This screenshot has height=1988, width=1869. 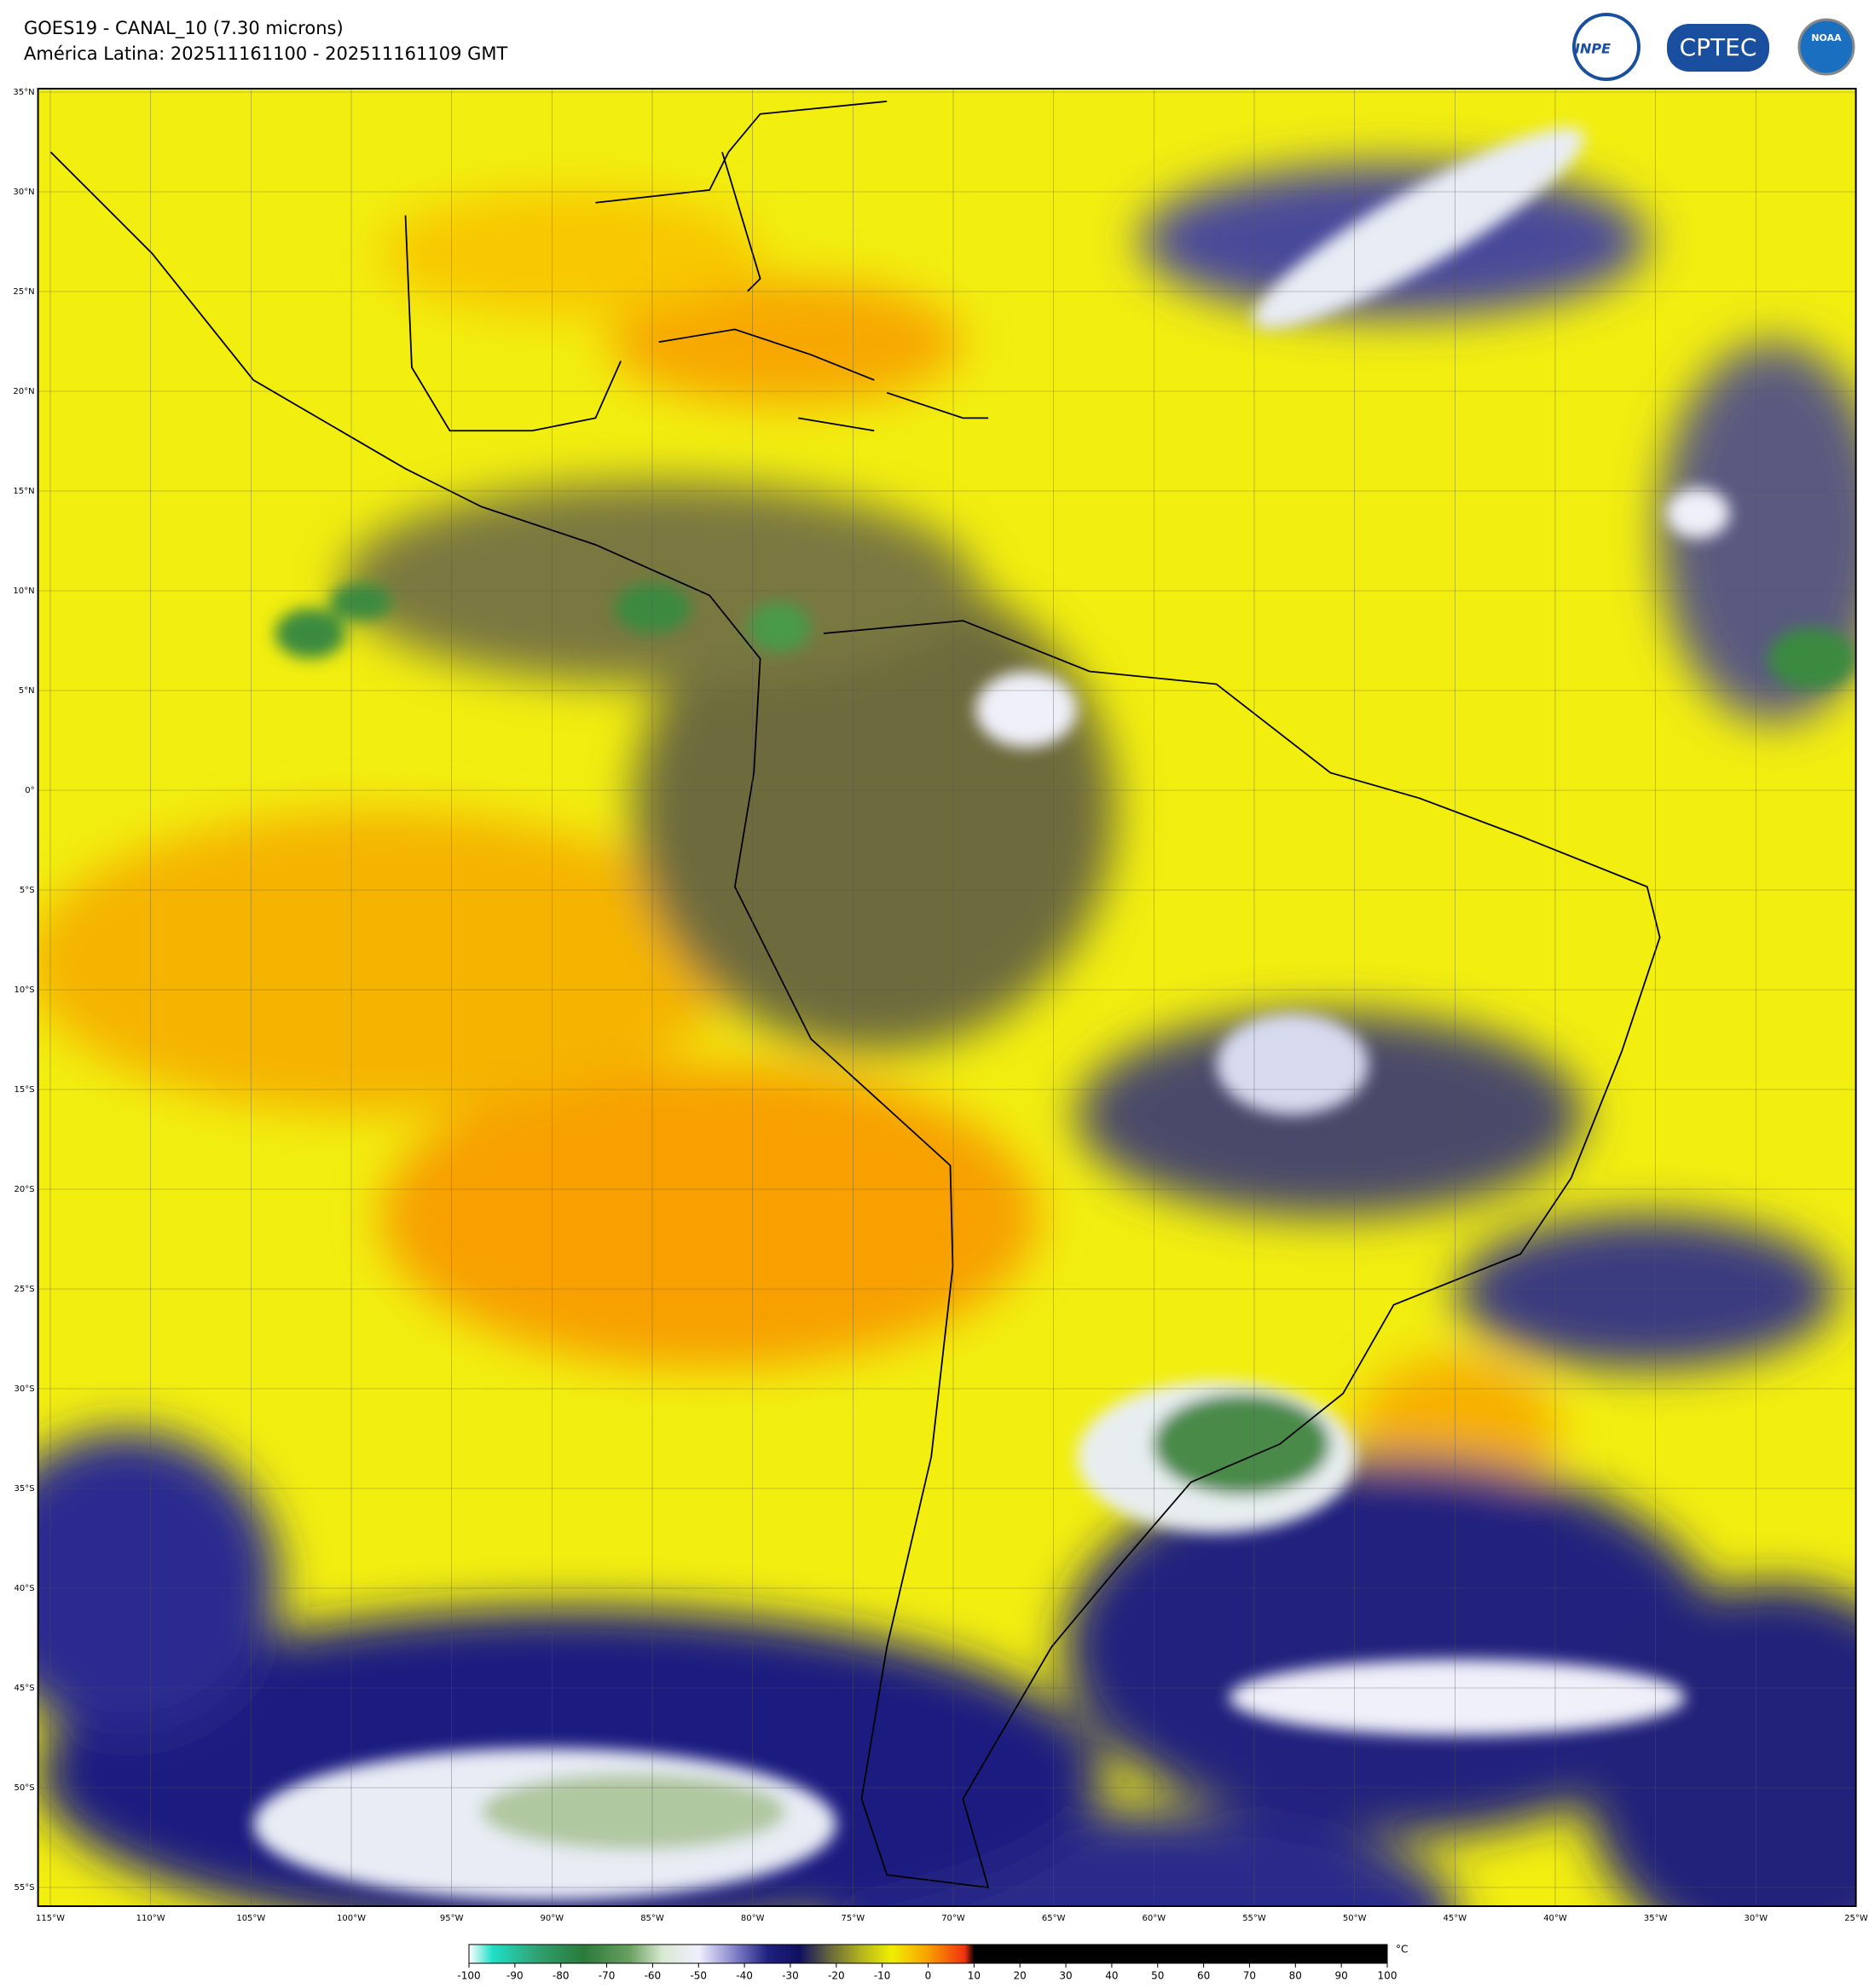 What do you see at coordinates (1054, 1918) in the screenshot?
I see `lon-label: 65°W` at bounding box center [1054, 1918].